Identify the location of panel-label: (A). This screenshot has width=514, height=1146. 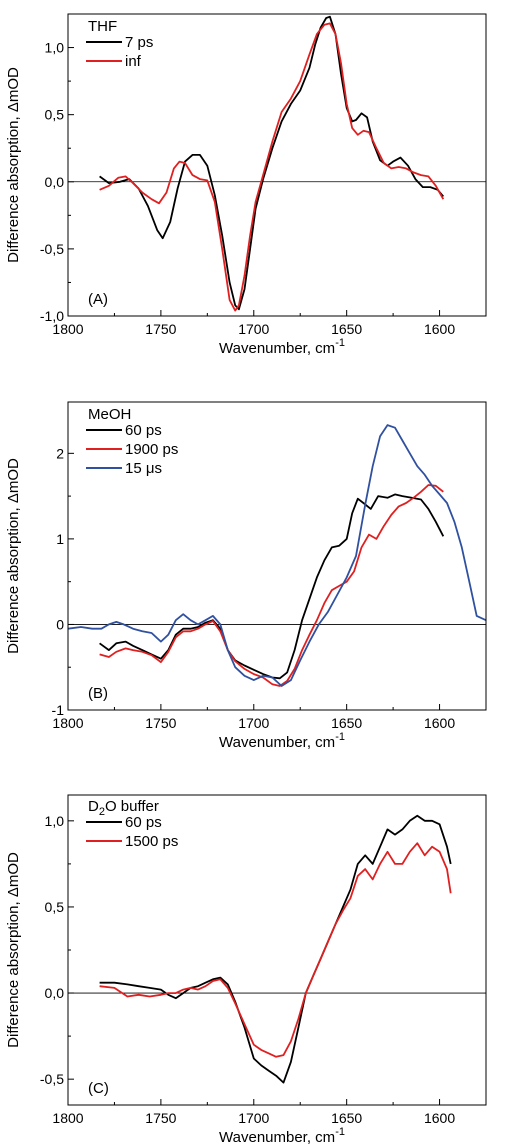
(98, 299).